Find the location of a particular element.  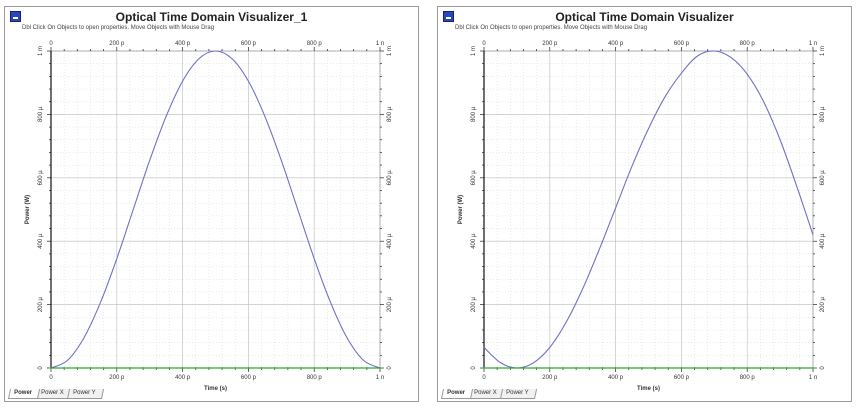

y-tick-label-right: 0 is located at coordinates (823, 368).